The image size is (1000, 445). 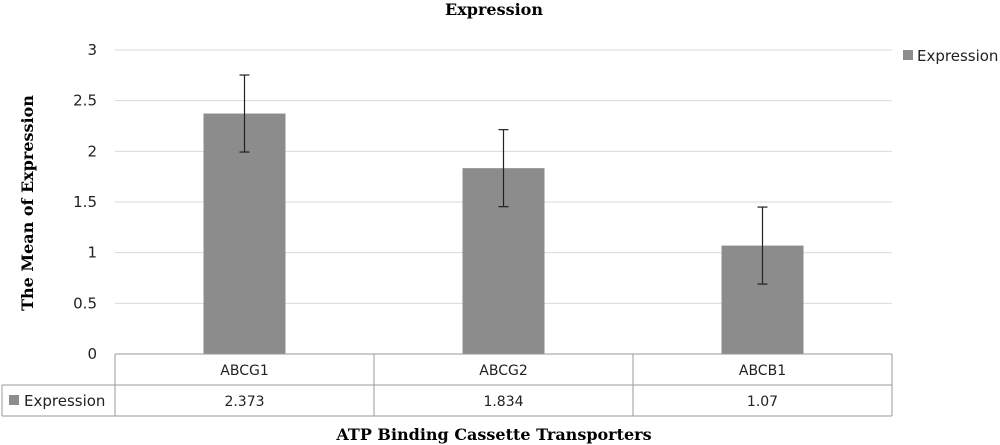 What do you see at coordinates (14, 400) in the screenshot?
I see `table-legend-swatch` at bounding box center [14, 400].